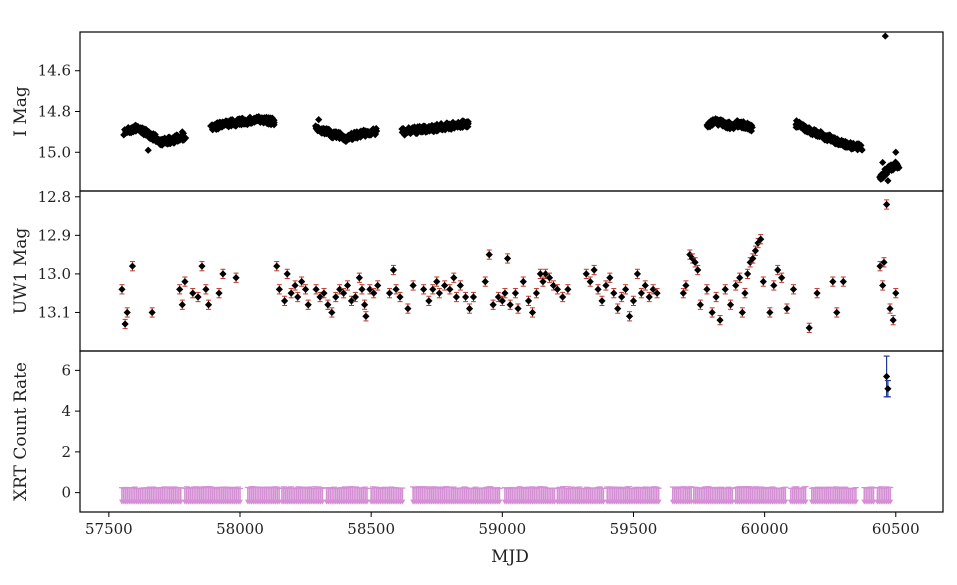 The height and width of the screenshot is (585, 957). What do you see at coordinates (371, 529) in the screenshot?
I see `xtick-label: 58500` at bounding box center [371, 529].